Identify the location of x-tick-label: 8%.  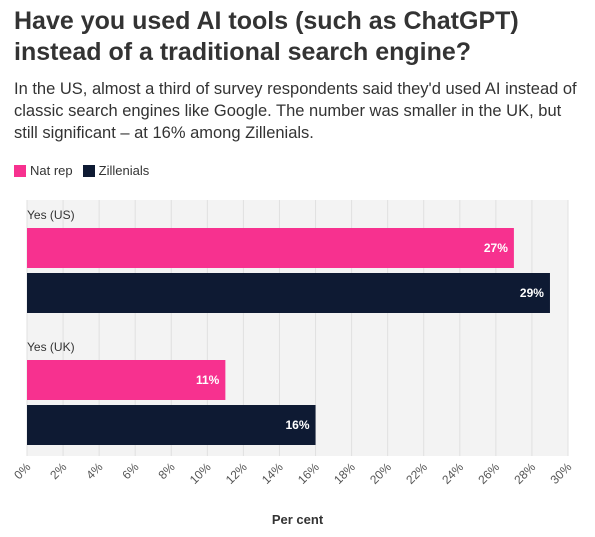
(166, 471).